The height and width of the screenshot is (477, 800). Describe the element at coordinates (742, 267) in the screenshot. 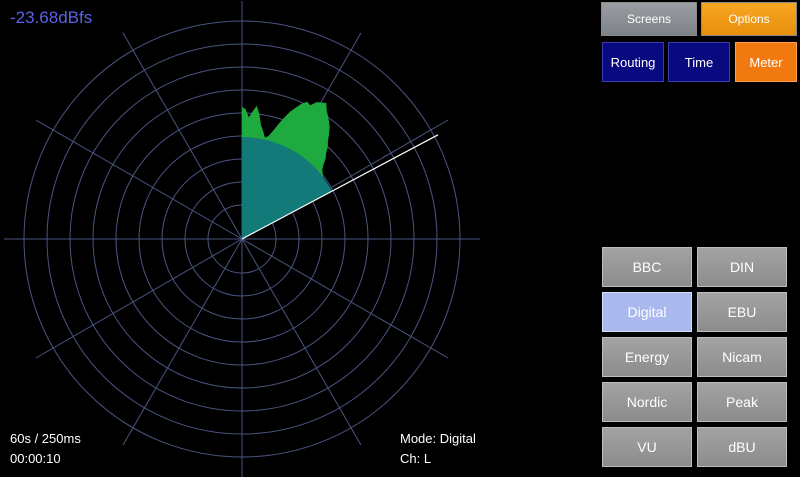

I see `mode-button-din: DIN` at that location.